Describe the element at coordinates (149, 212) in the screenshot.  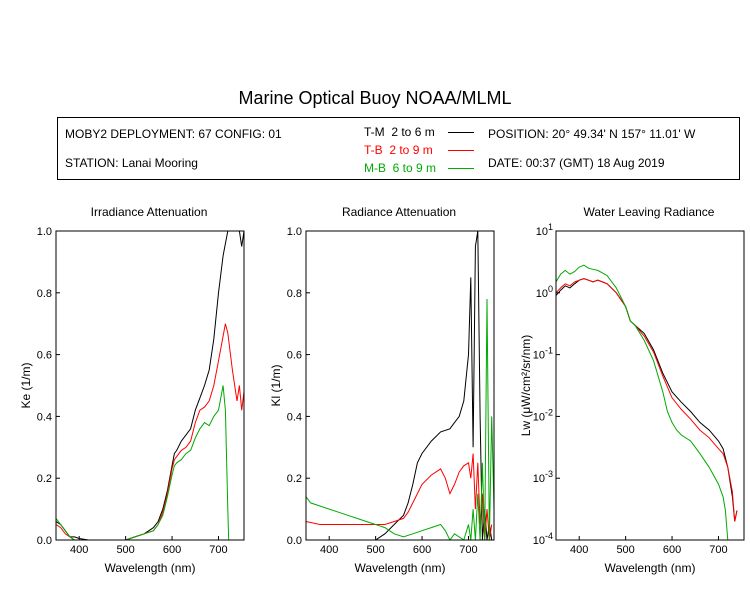
I see `chart-title: Irradiance Attenuation` at that location.